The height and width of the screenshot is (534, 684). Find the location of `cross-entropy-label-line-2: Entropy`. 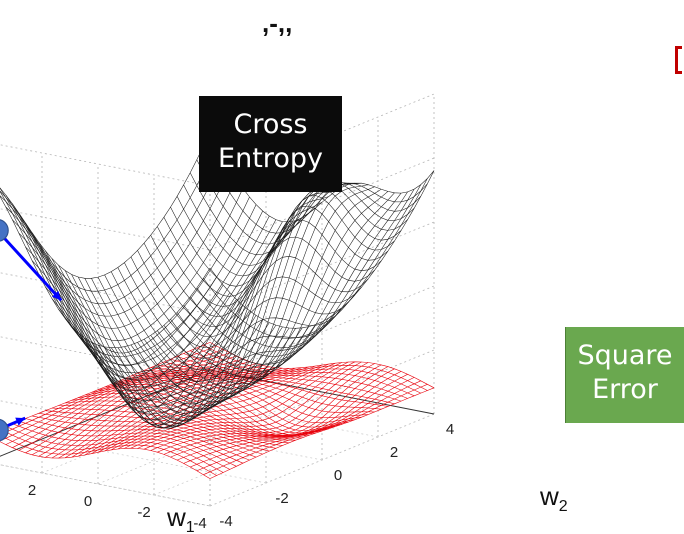

cross-entropy-label-line-2: Entropy is located at coordinates (270, 158).